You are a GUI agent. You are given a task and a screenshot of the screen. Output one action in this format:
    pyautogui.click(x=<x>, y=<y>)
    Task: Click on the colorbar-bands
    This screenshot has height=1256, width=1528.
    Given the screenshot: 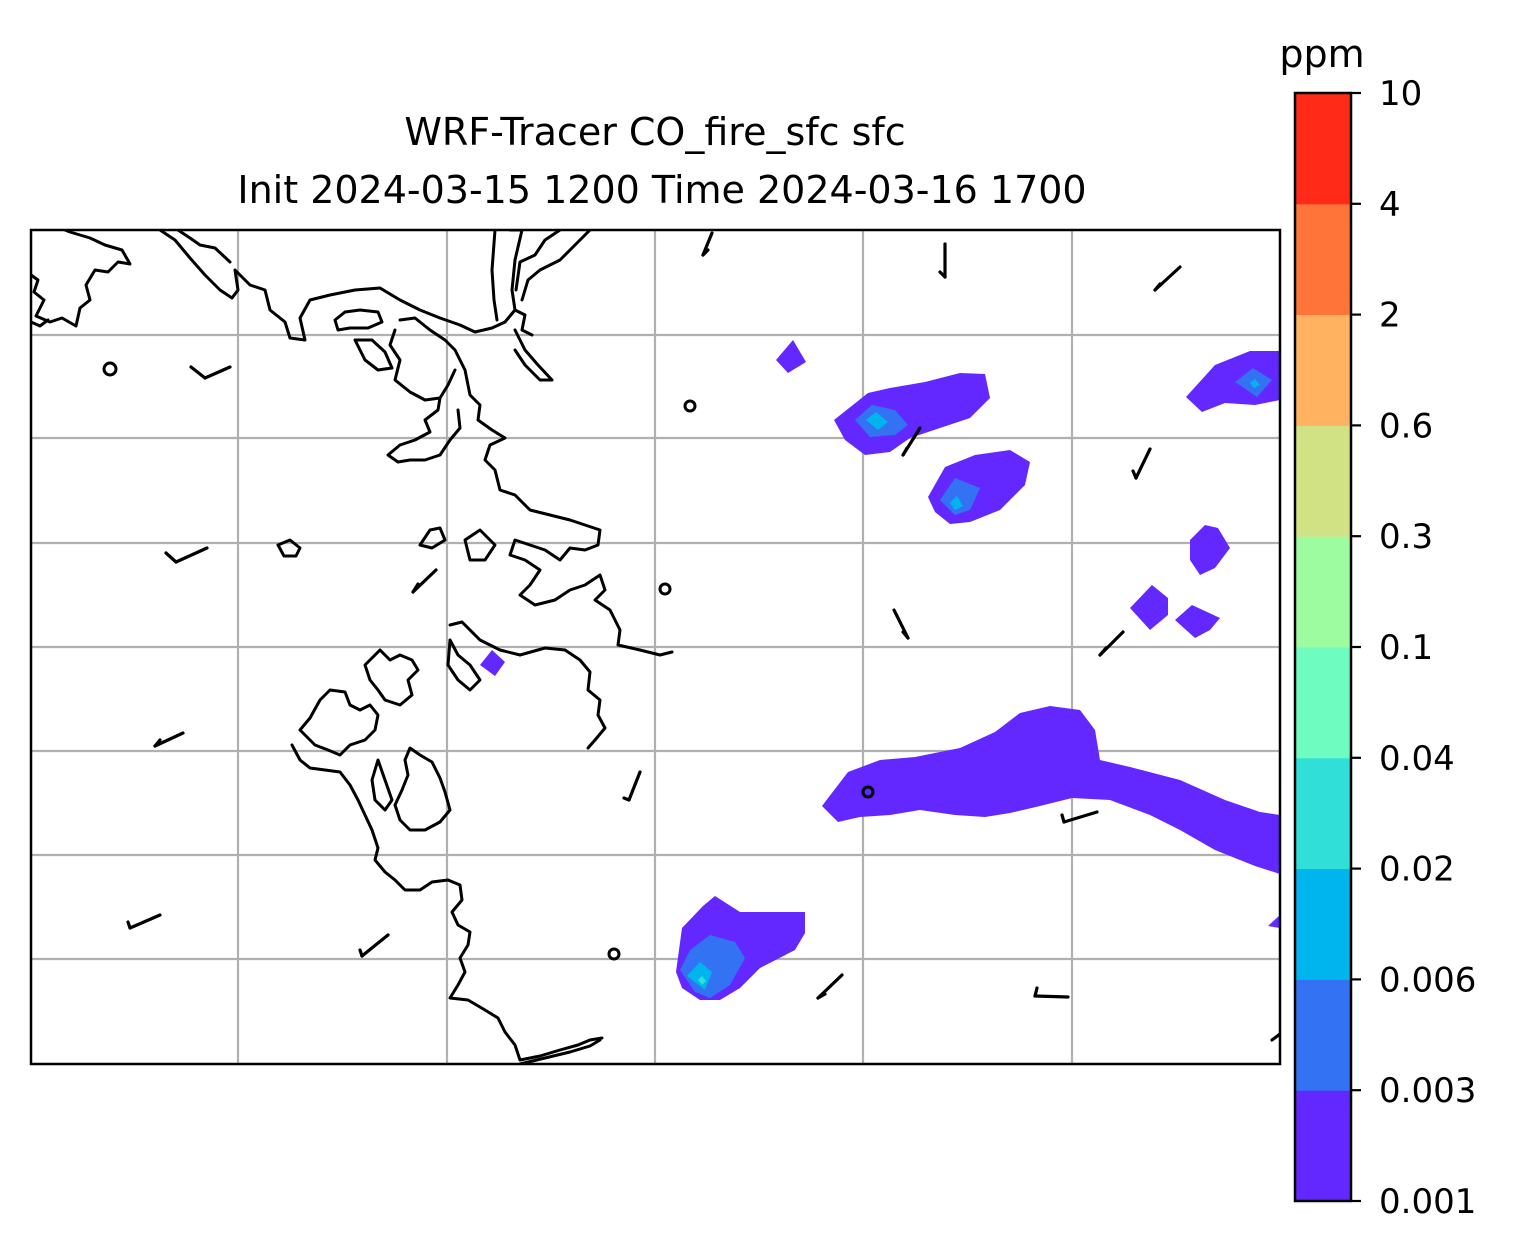 What is the action you would take?
    pyautogui.click(x=1323, y=647)
    